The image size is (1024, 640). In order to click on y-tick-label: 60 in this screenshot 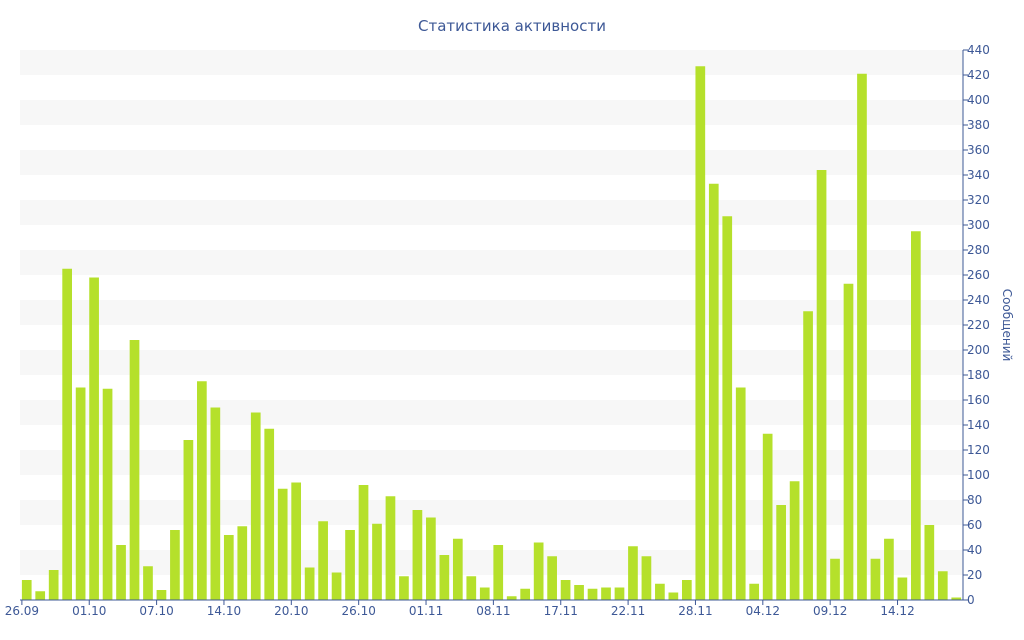, I will do `click(974, 525)`.